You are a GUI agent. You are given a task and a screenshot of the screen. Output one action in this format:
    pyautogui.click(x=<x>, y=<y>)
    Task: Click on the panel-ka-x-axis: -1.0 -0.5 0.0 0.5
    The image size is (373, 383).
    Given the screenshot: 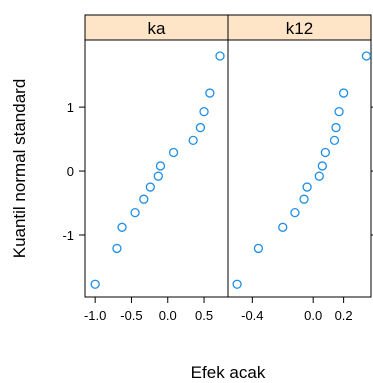 What is the action you would take?
    pyautogui.click(x=148, y=310)
    